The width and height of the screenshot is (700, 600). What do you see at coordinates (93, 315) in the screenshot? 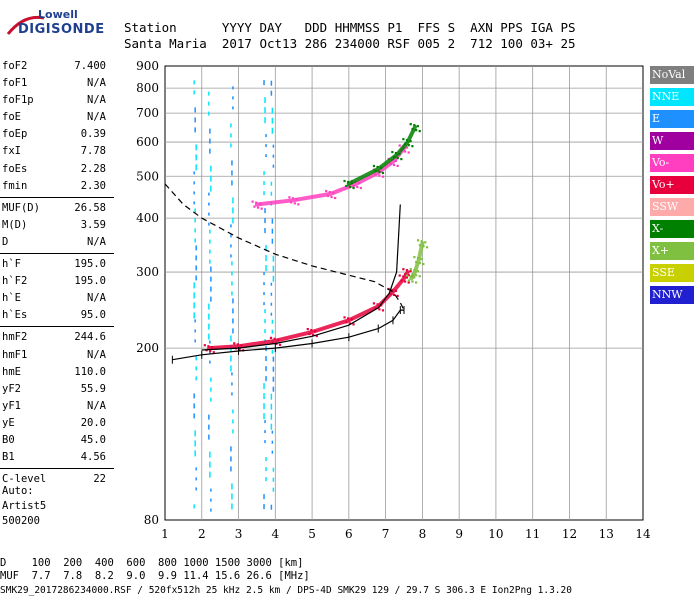
I see `param-value: 95.0` at bounding box center [93, 315].